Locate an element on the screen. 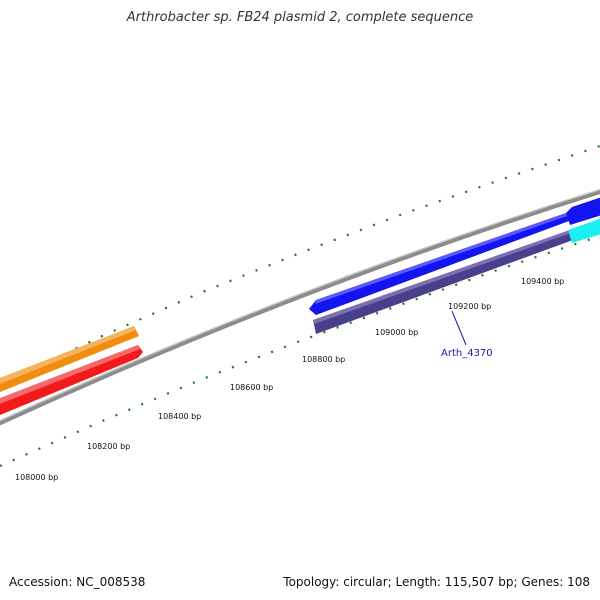  ruler-label-109400: 109400 bp is located at coordinates (542, 281).